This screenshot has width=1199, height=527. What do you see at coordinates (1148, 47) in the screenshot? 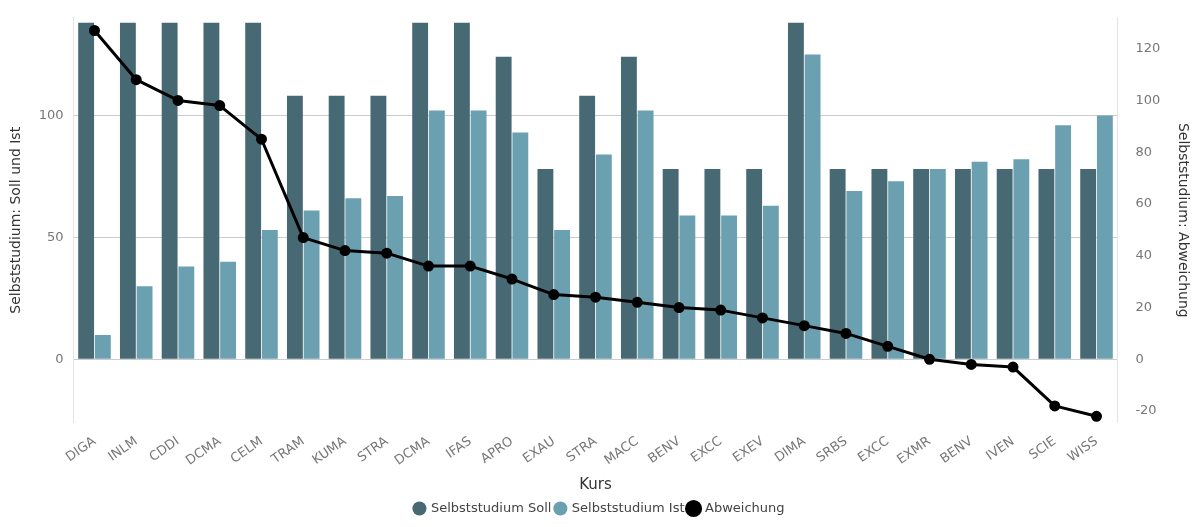
I see `y2-tick-label: 120` at bounding box center [1148, 47].